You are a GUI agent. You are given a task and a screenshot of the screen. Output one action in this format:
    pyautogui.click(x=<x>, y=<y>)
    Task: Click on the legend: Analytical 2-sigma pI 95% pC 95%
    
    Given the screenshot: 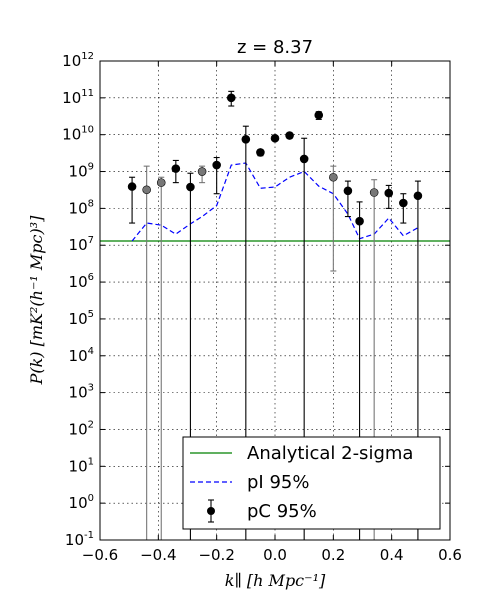 What is the action you would take?
    pyautogui.click(x=311, y=483)
    